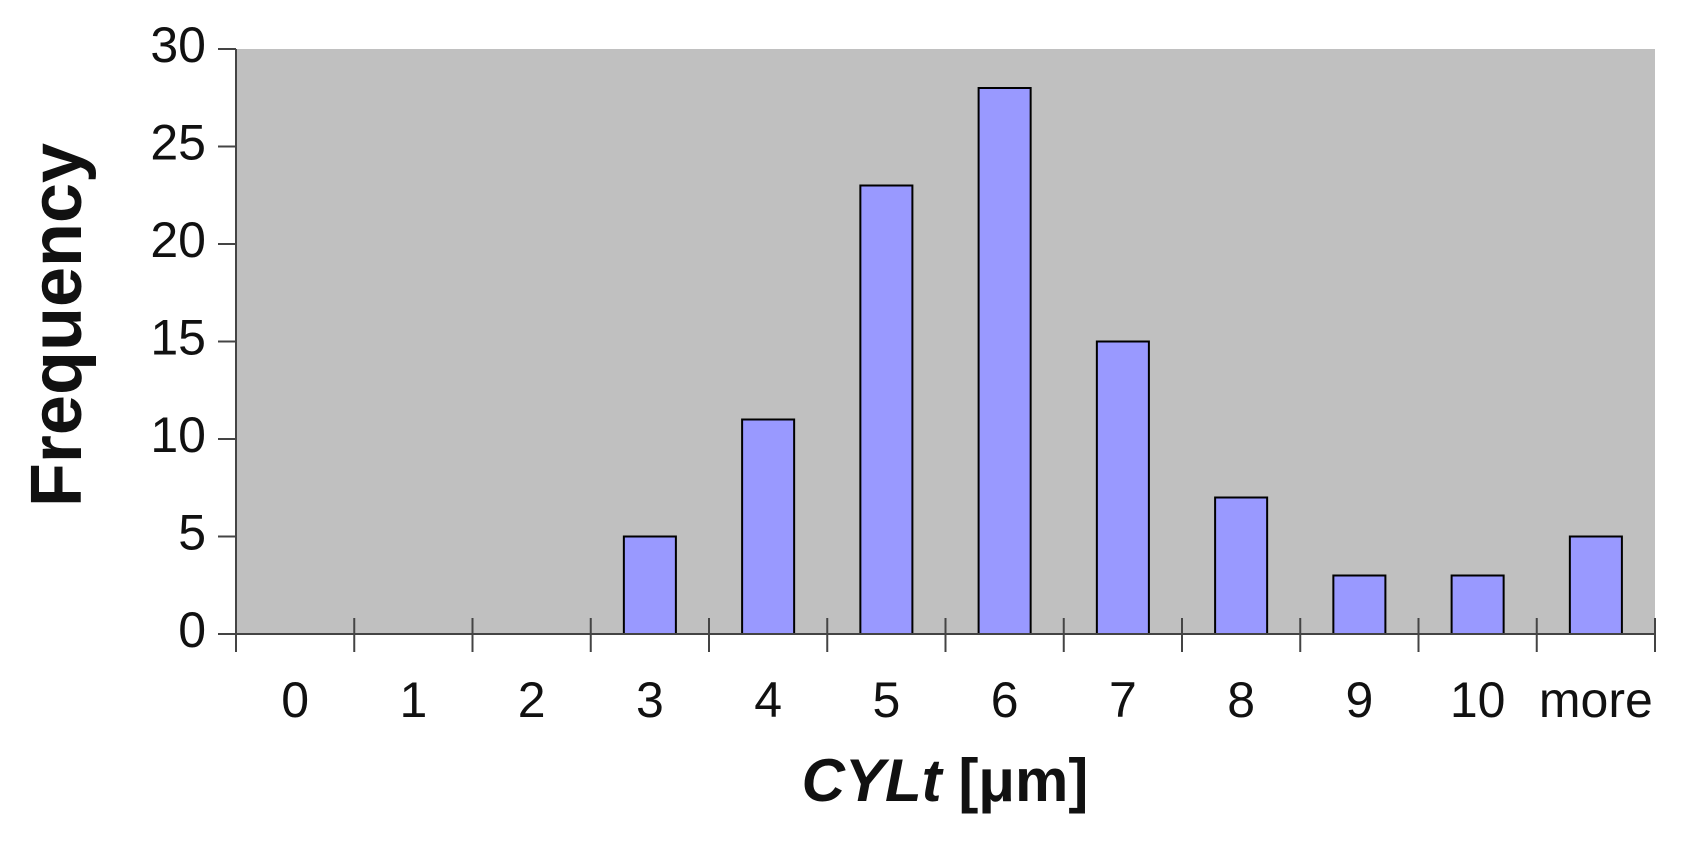 This screenshot has width=1688, height=848. I want to click on y-tick-label: 25, so click(178, 143).